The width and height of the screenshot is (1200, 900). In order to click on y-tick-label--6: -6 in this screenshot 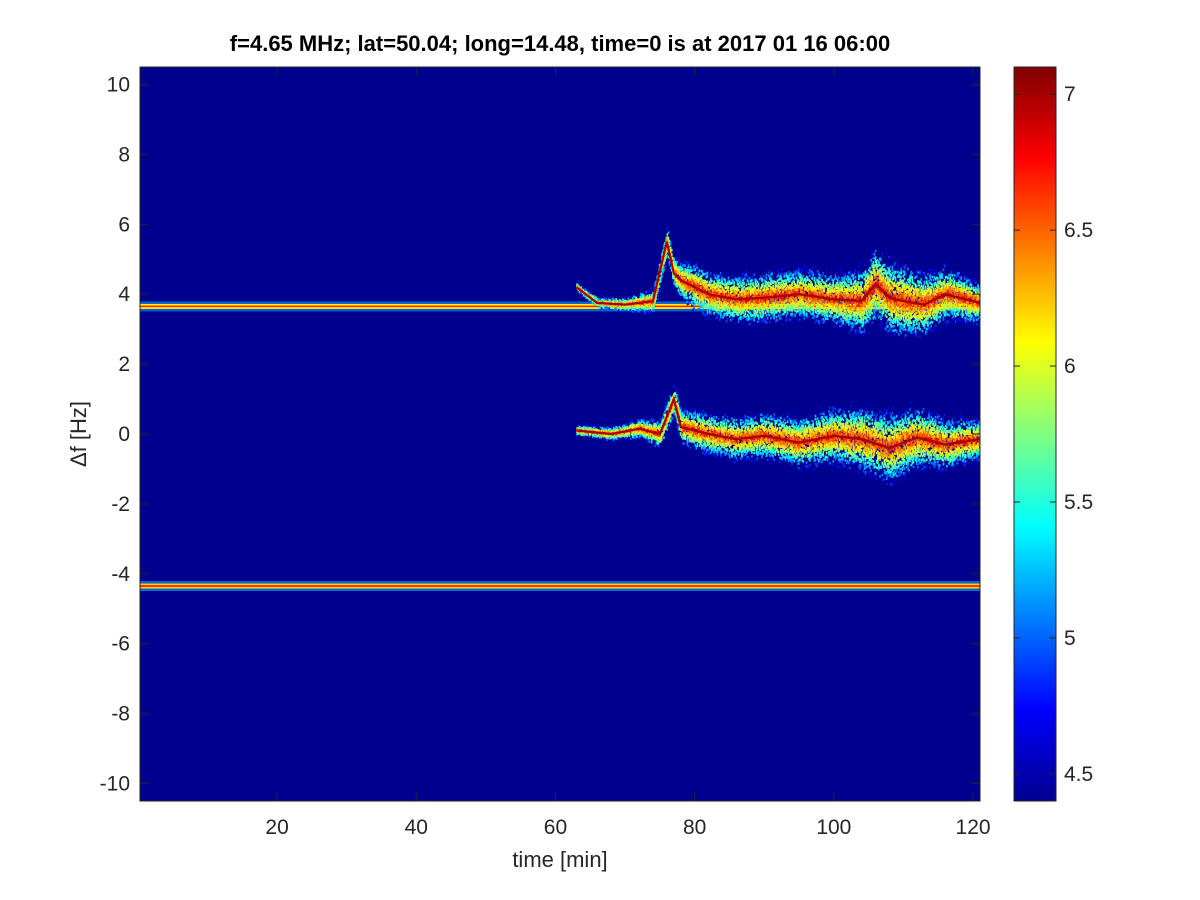, I will do `click(120, 644)`.